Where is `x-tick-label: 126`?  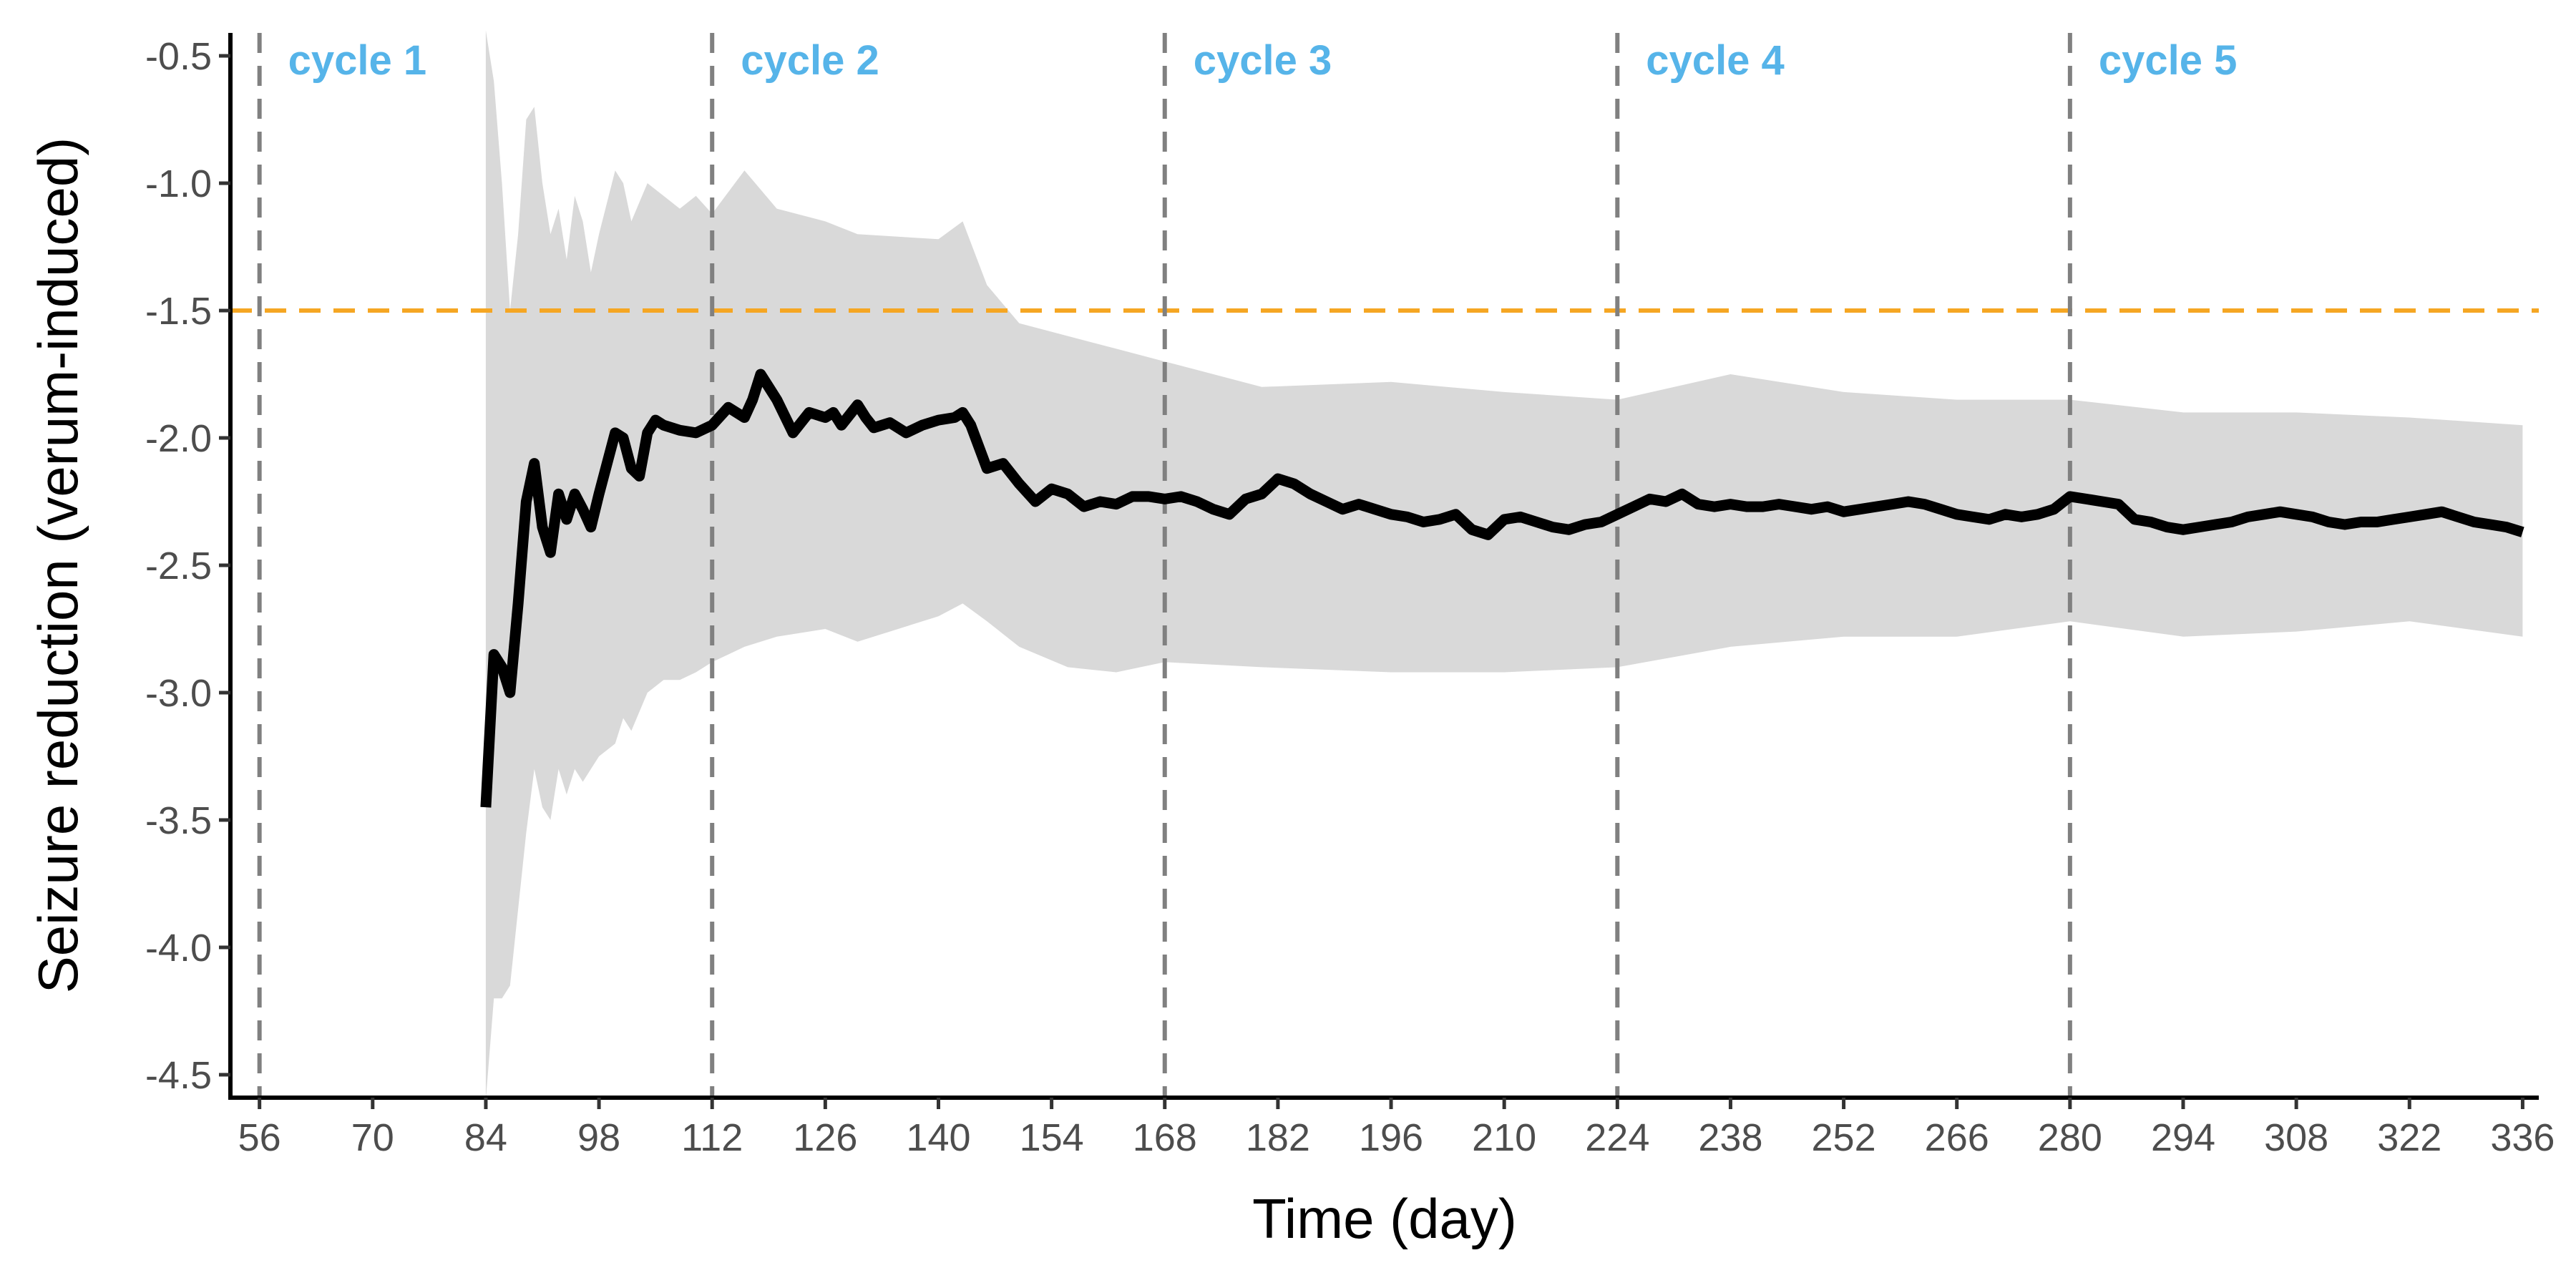 x-tick-label: 126 is located at coordinates (825, 1137).